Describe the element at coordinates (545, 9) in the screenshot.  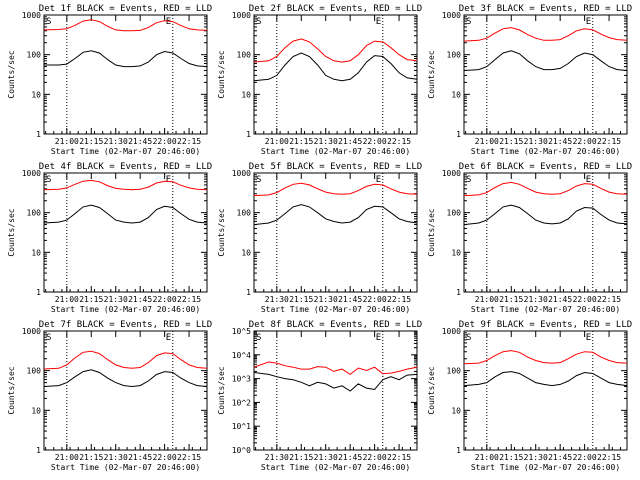
I see `panel-title: Det 3f BLACK = Events, RED = LLD` at that location.